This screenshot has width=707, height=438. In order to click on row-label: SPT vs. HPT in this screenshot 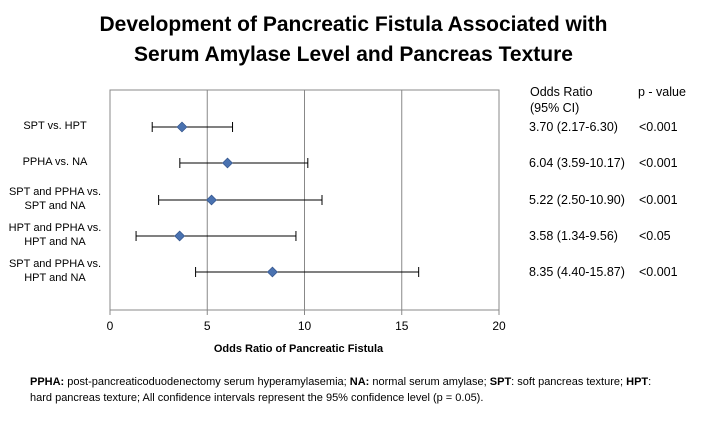, I will do `click(55, 126)`.